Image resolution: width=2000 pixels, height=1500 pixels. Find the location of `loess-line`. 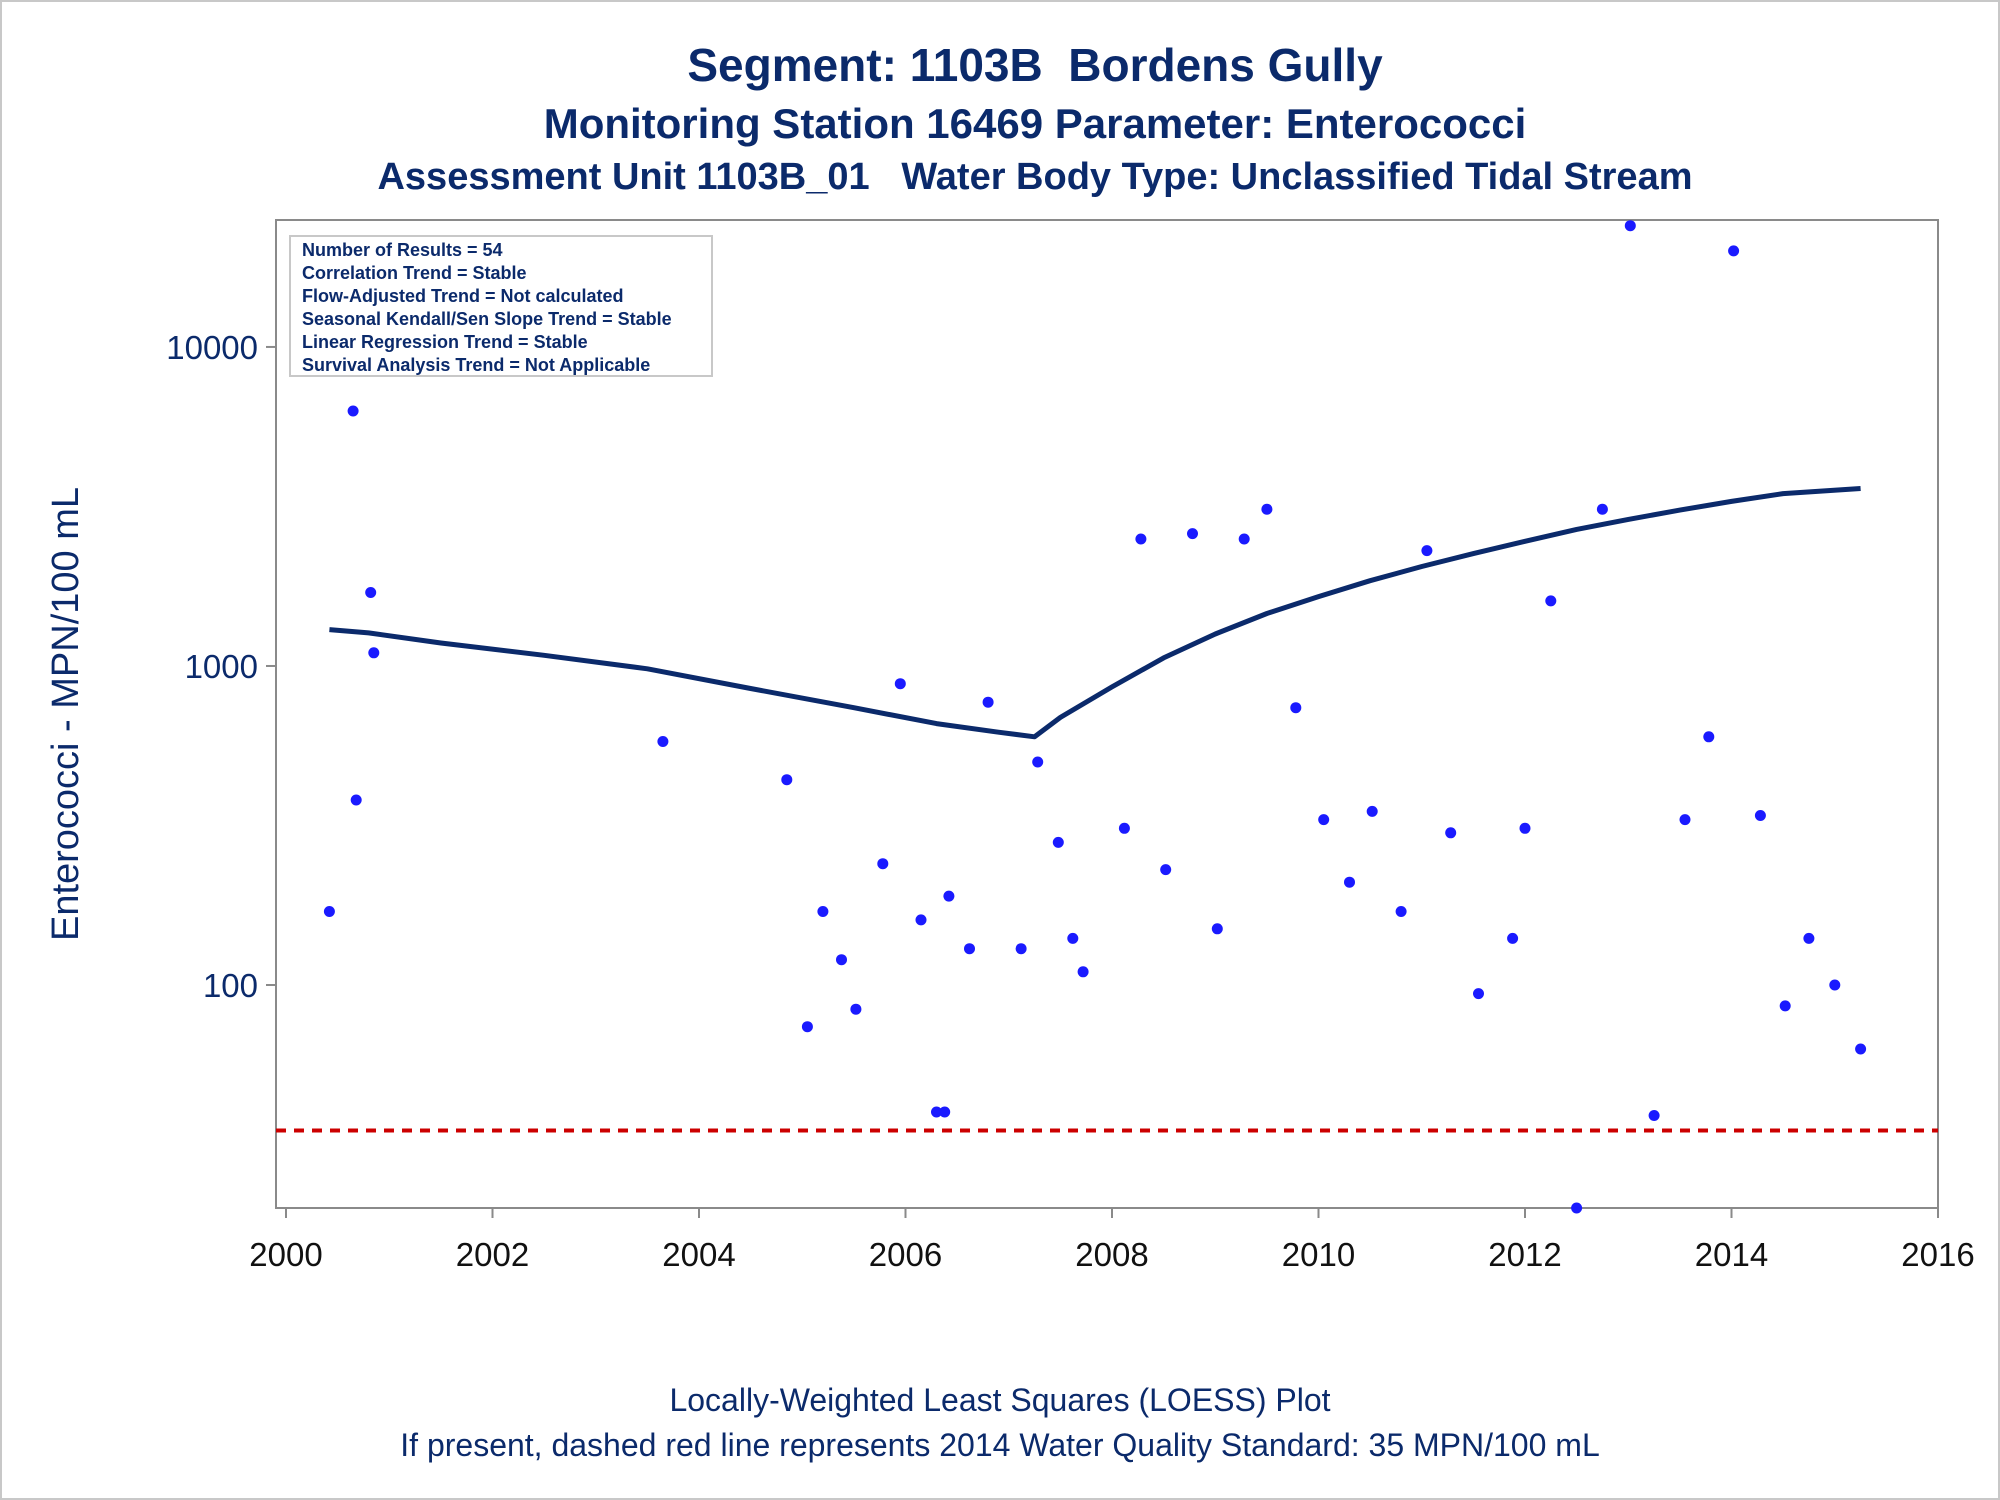

loess-line is located at coordinates (1095, 613).